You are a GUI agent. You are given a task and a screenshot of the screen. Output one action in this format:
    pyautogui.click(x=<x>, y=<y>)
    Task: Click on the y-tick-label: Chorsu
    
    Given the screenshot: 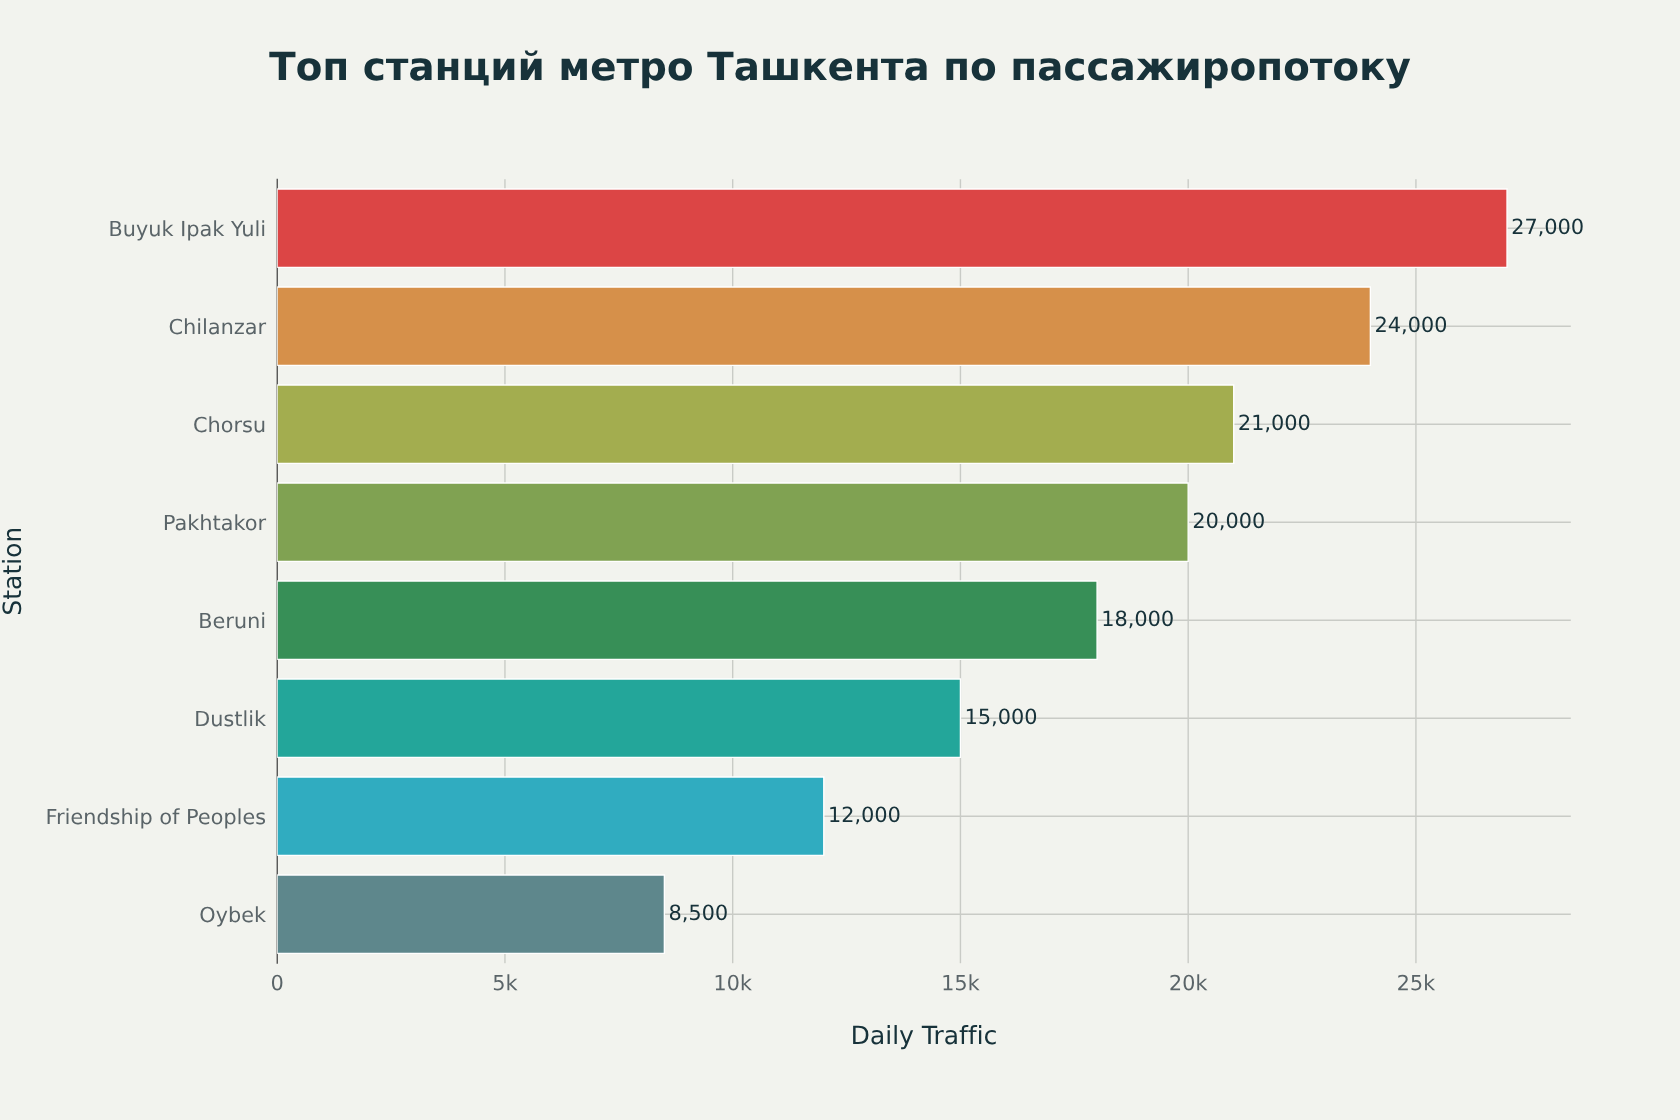 What is the action you would take?
    pyautogui.click(x=229, y=424)
    